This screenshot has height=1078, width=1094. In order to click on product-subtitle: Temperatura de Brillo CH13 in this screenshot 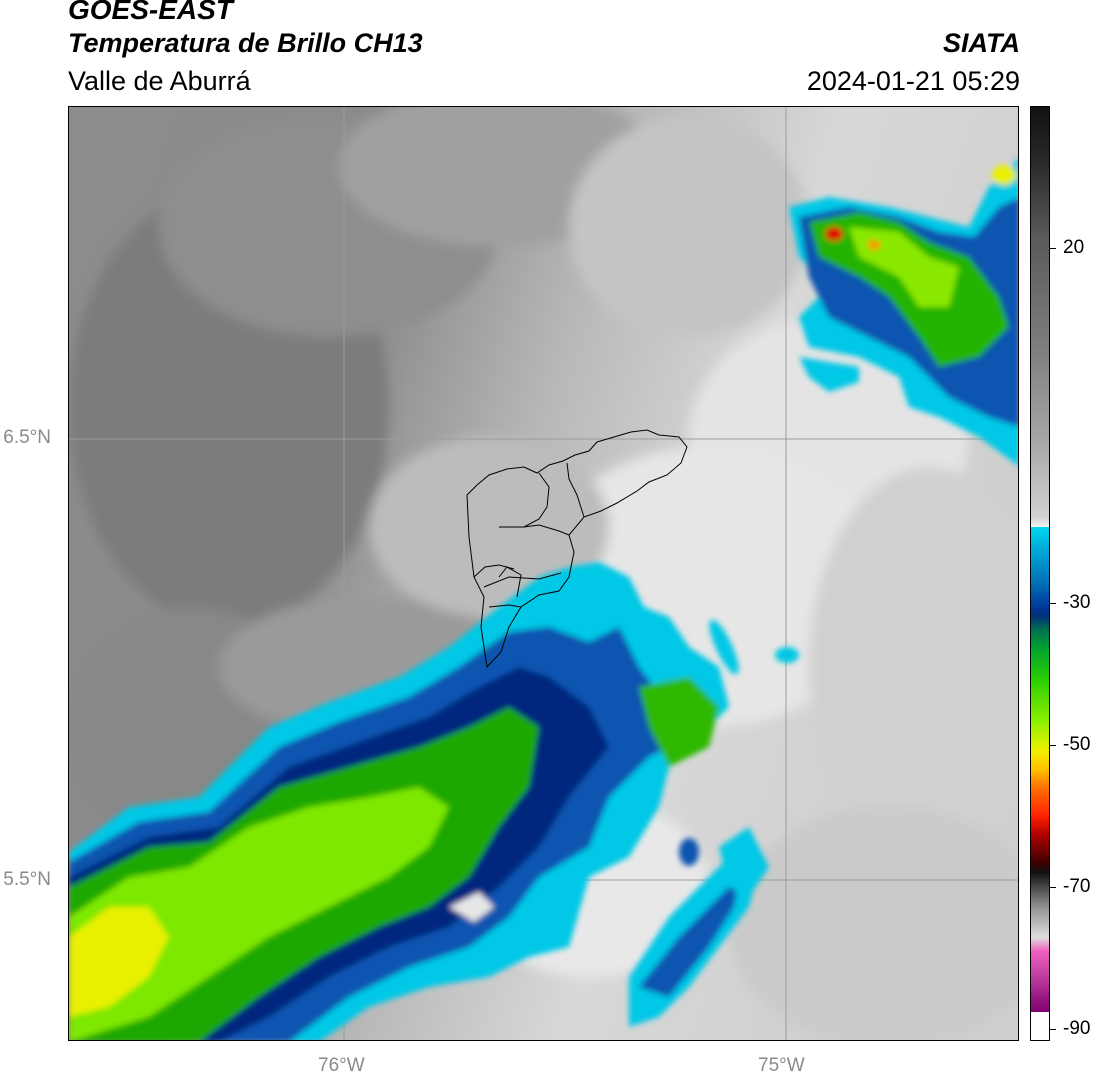, I will do `click(245, 43)`.